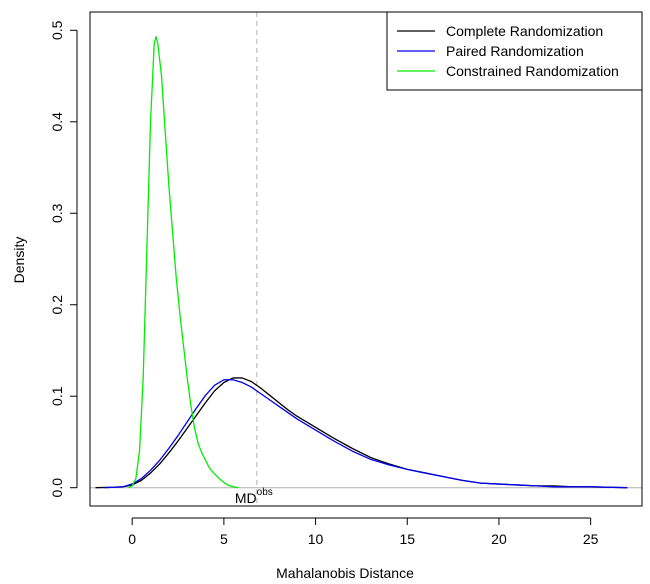 The height and width of the screenshot is (584, 650). Describe the element at coordinates (132, 539) in the screenshot. I see `x-tick-label-0: 0` at that location.